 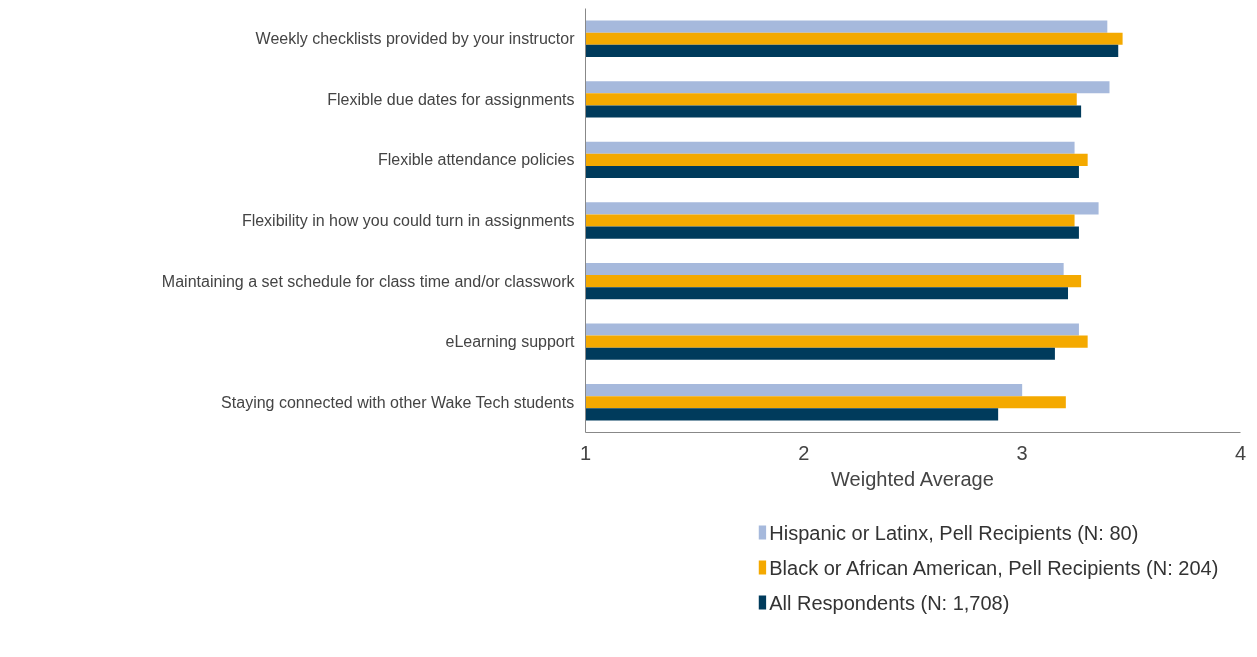 What do you see at coordinates (408, 220) in the screenshot?
I see `y-tick-label: Flexibility in how you could turn in assignments` at bounding box center [408, 220].